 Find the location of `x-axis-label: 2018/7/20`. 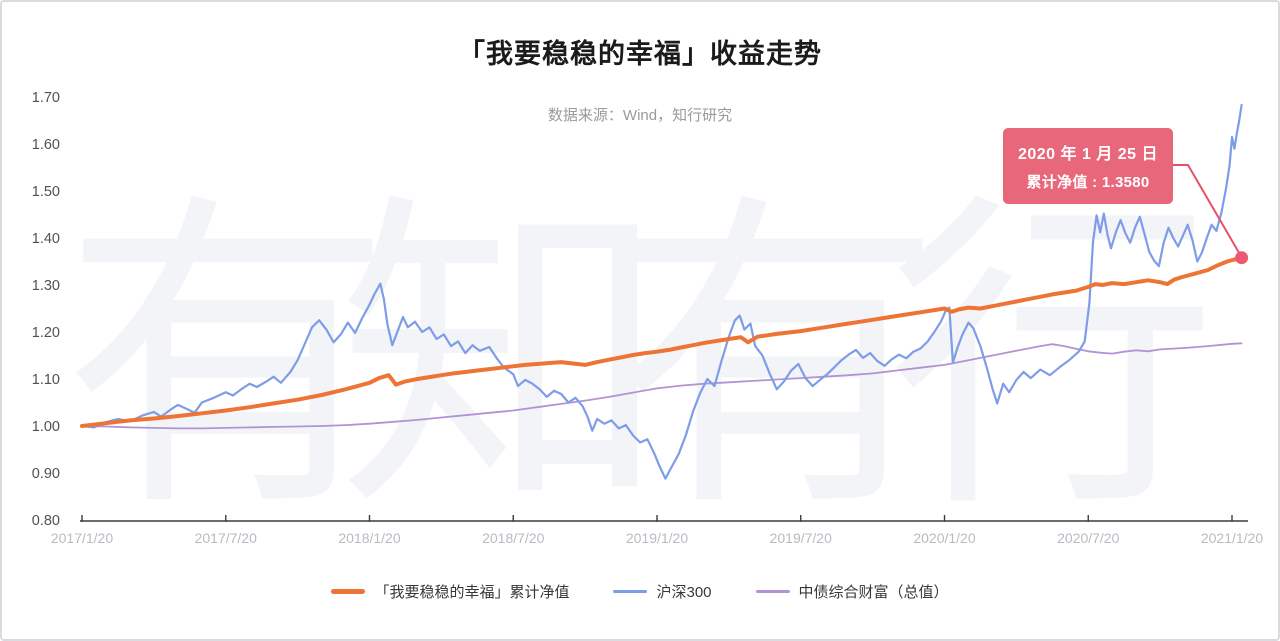

x-axis-label: 2018/7/20 is located at coordinates (513, 538).